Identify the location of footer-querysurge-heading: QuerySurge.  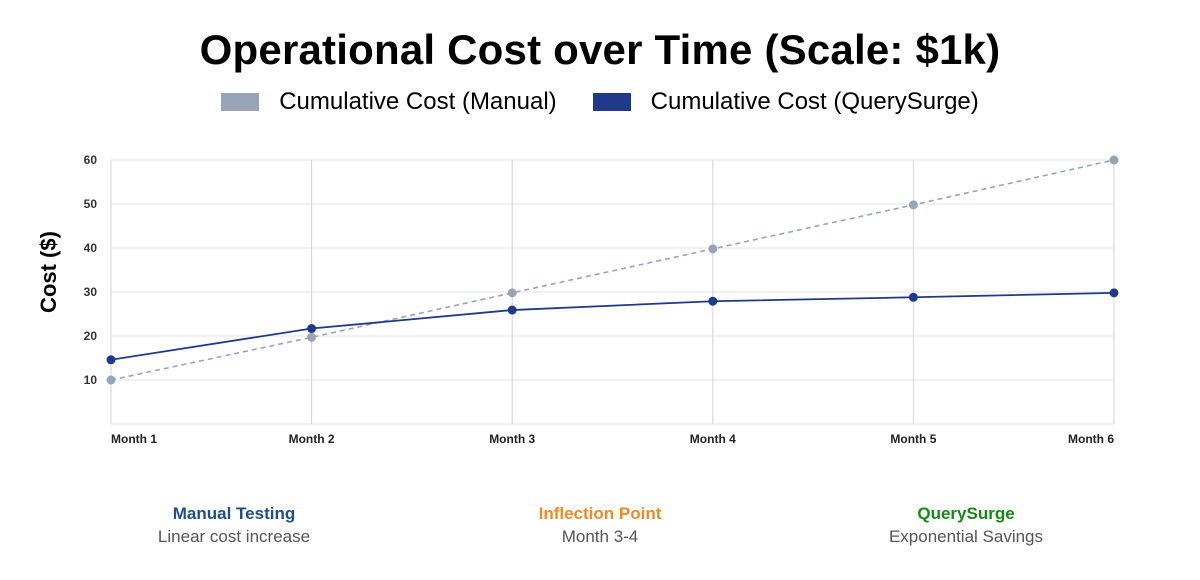
(966, 513).